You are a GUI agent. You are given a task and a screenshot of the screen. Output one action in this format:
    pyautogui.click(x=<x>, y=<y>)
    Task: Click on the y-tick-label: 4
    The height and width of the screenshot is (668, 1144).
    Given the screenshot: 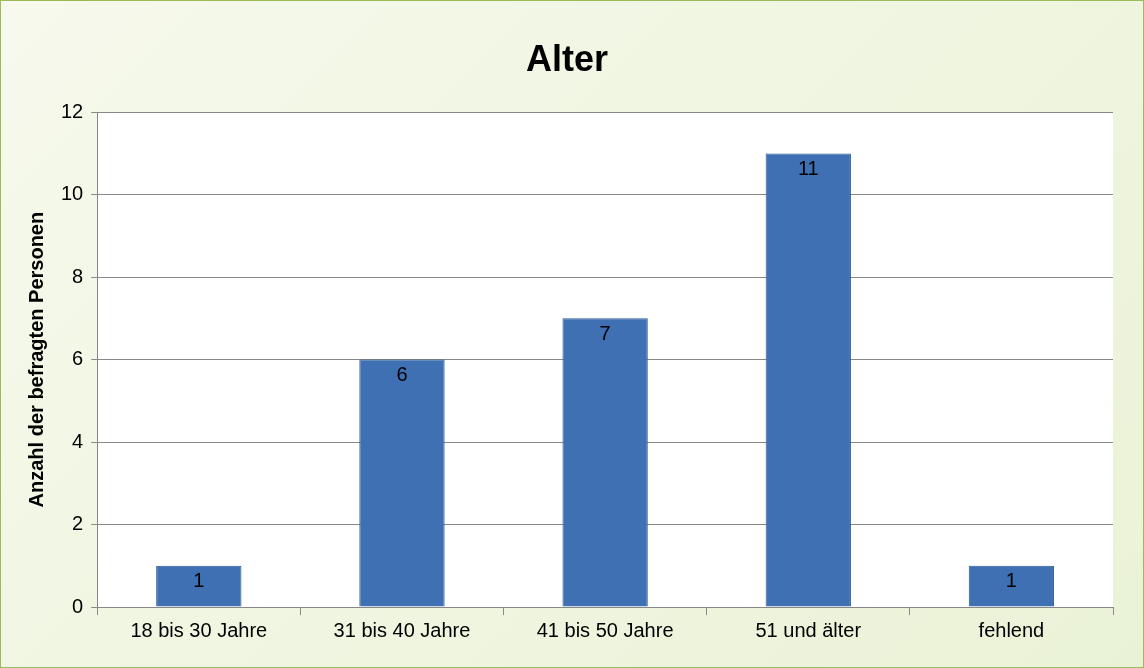 What is the action you would take?
    pyautogui.click(x=78, y=440)
    